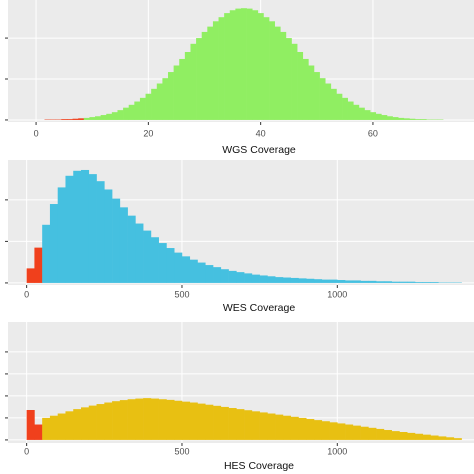 The image size is (474, 474). I want to click on x-axis-title: WGS Coverage, so click(259, 150).